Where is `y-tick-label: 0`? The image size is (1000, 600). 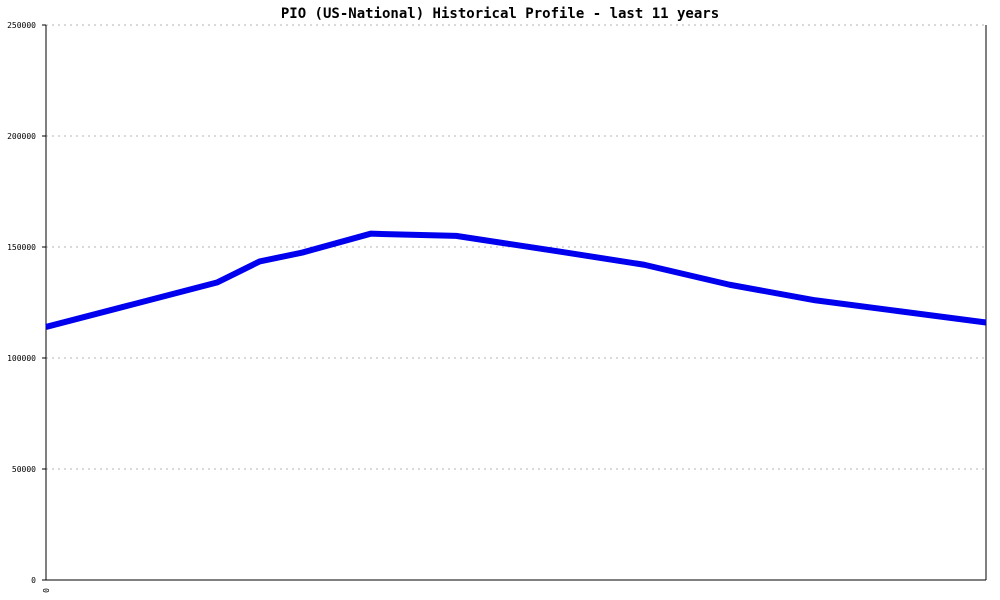 y-tick-label: 0 is located at coordinates (33, 580).